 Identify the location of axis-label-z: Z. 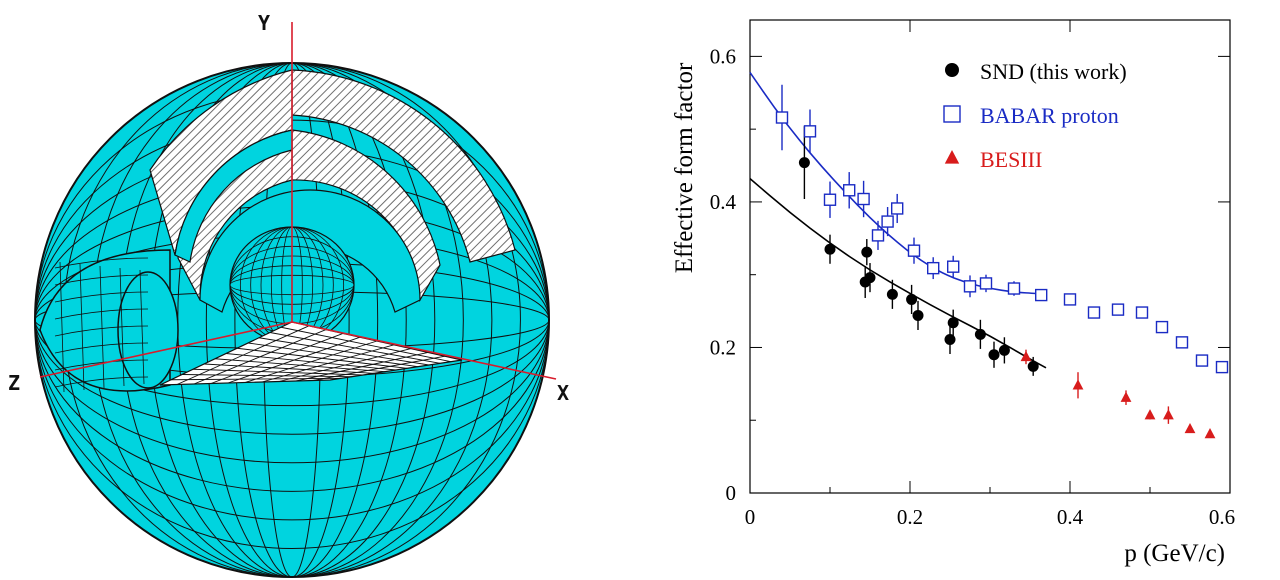
(14, 383).